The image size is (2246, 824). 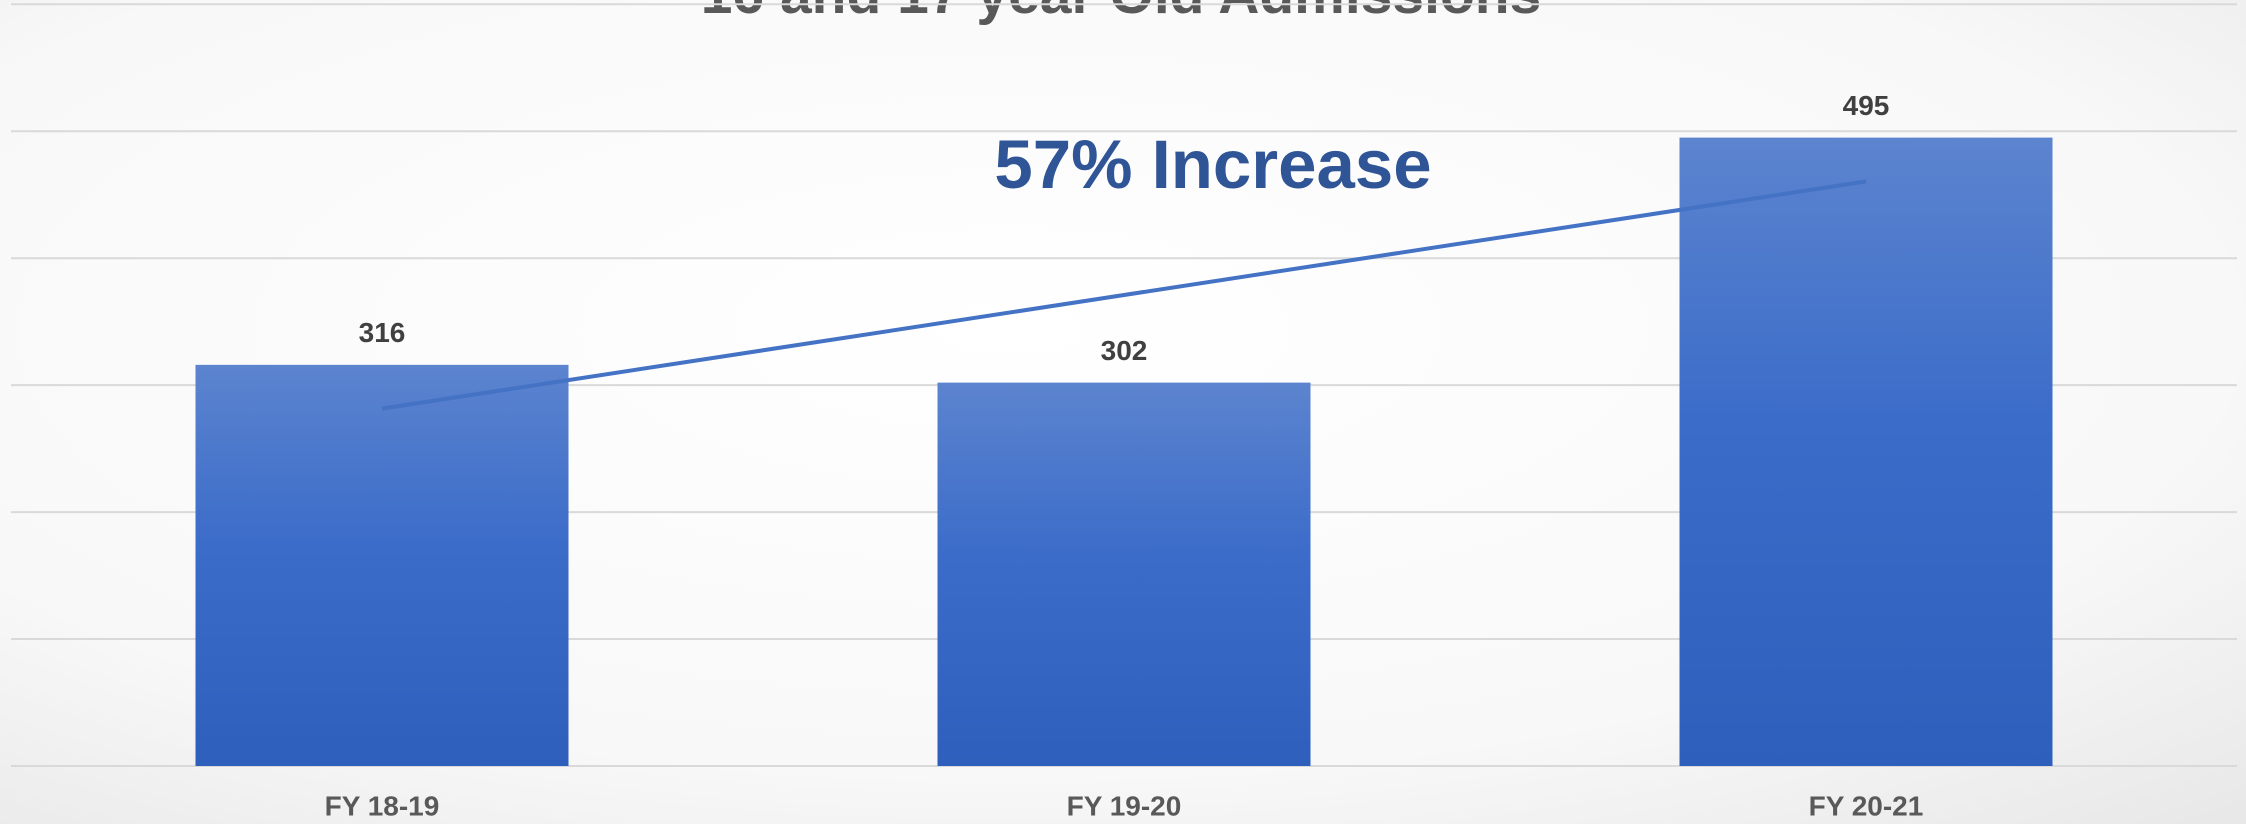 I want to click on annotation: 57% Increase, so click(x=1212, y=164).